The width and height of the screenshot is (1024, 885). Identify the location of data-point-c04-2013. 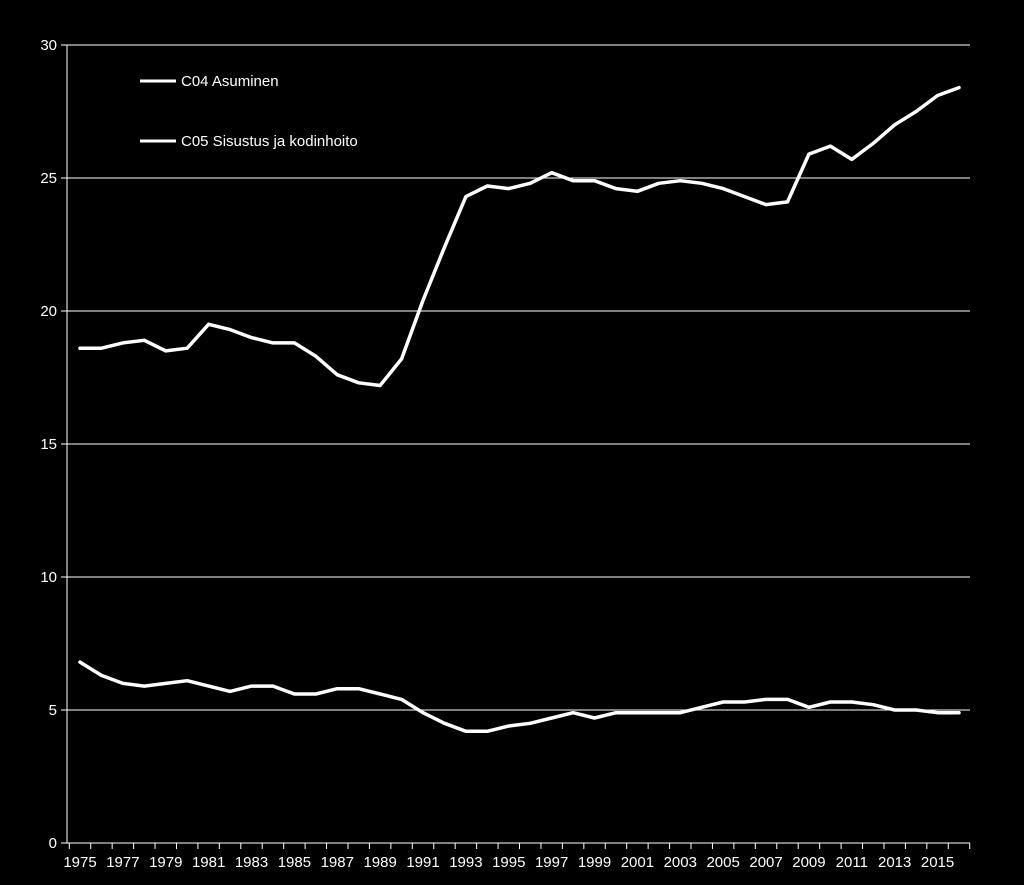
(895, 125).